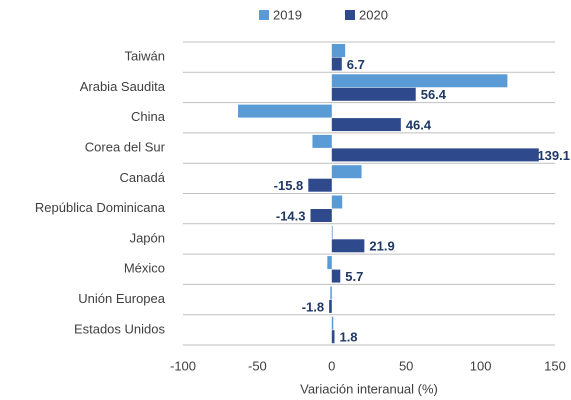 This screenshot has width=571, height=400. Describe the element at coordinates (183, 365) in the screenshot. I see `x-tick-label: -100` at that location.